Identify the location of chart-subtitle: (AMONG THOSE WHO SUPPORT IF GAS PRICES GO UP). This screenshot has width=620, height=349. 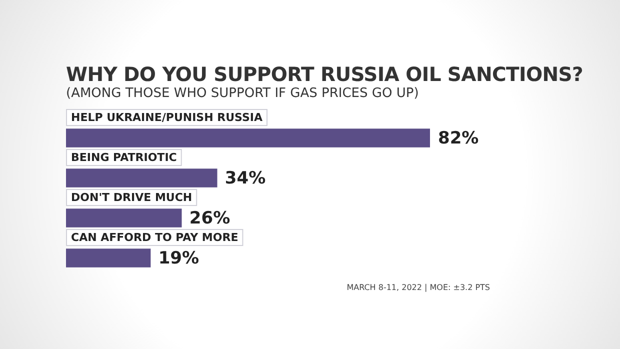
(242, 93).